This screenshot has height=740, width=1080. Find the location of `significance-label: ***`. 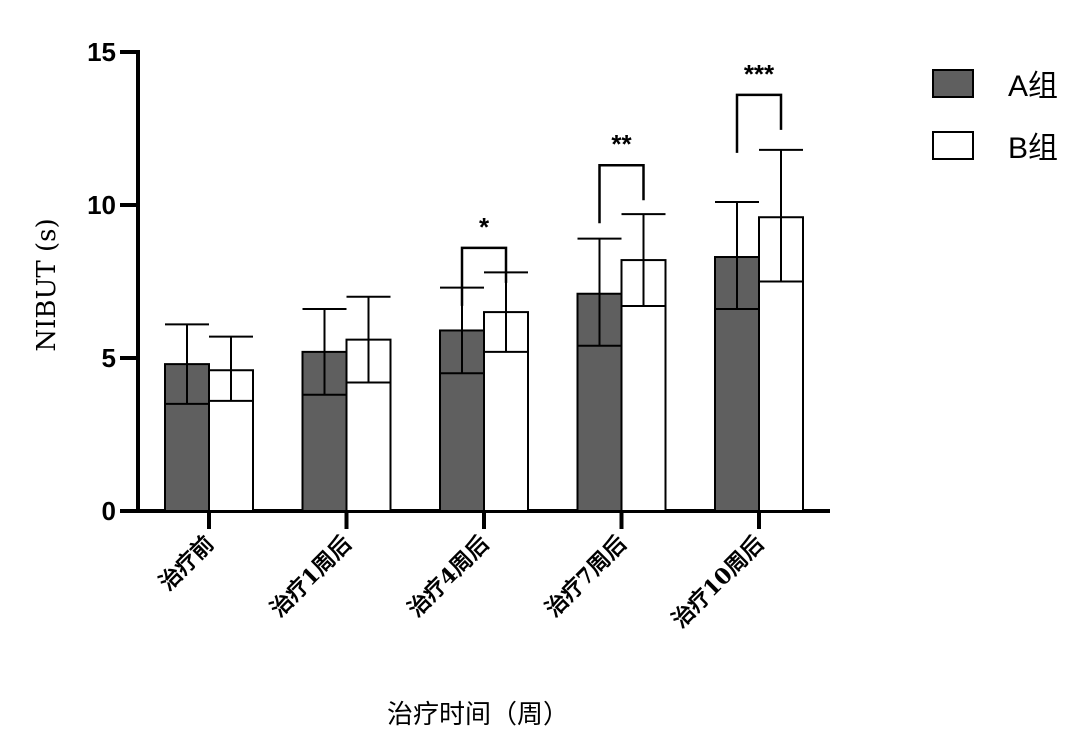

significance-label: *** is located at coordinates (759, 74).